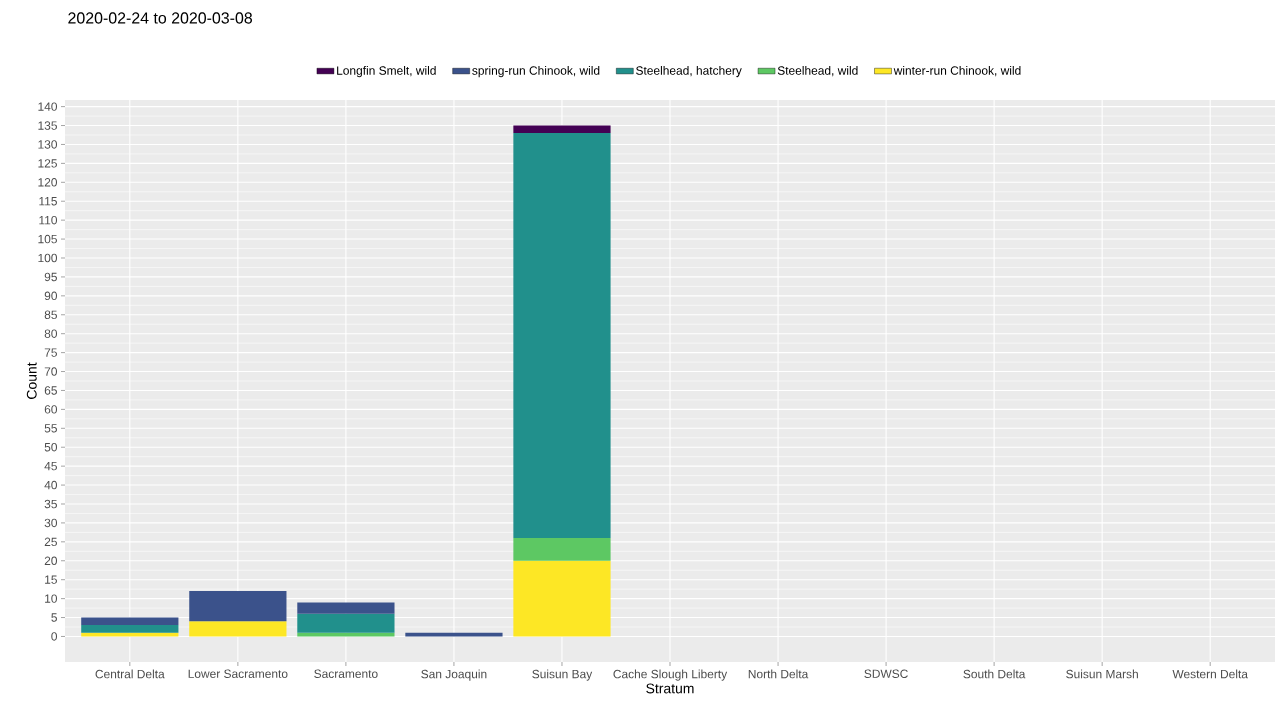 The image size is (1278, 714). Describe the element at coordinates (48, 182) in the screenshot. I see `y-tick-label: 120` at that location.